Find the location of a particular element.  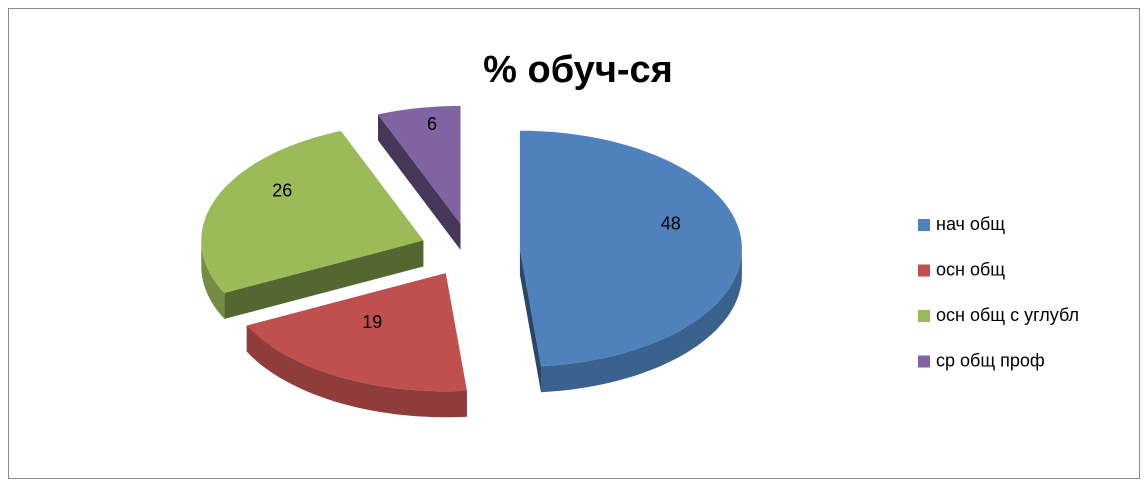

data-label: 6 is located at coordinates (432, 124).